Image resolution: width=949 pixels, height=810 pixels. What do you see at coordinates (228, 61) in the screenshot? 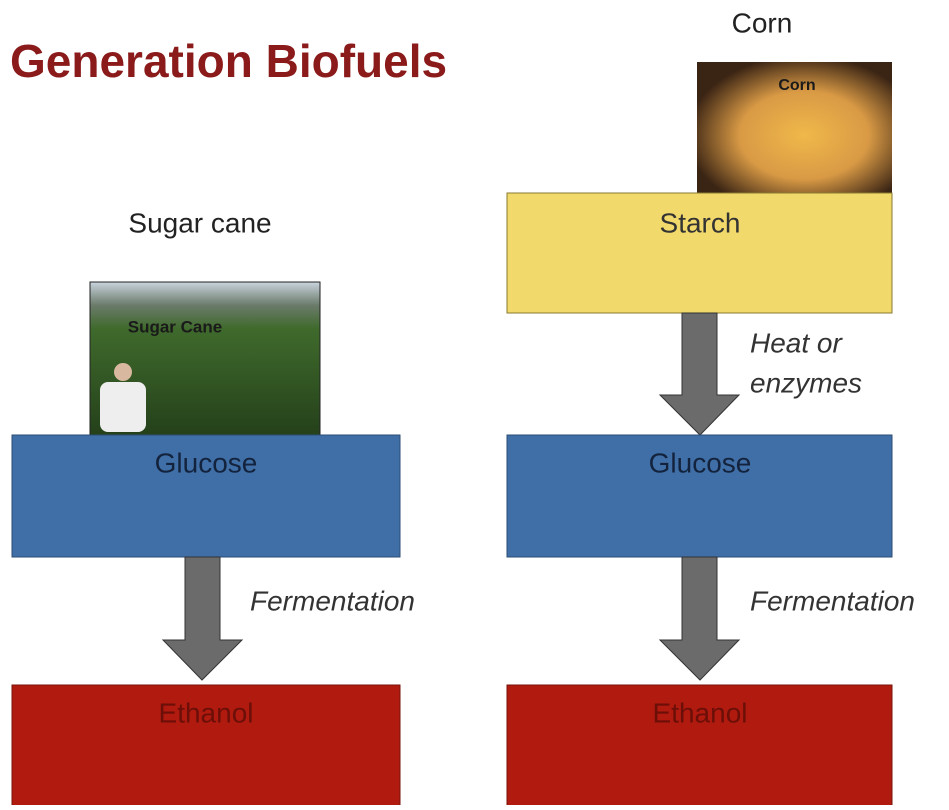
I see `title: Generation Biofuels` at bounding box center [228, 61].